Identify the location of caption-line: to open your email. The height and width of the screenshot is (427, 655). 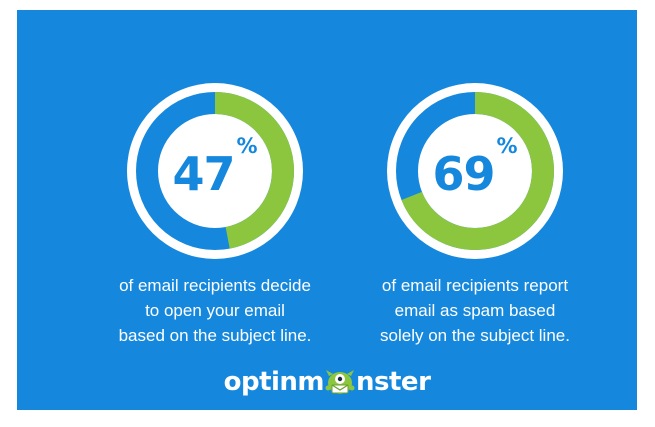
(215, 310).